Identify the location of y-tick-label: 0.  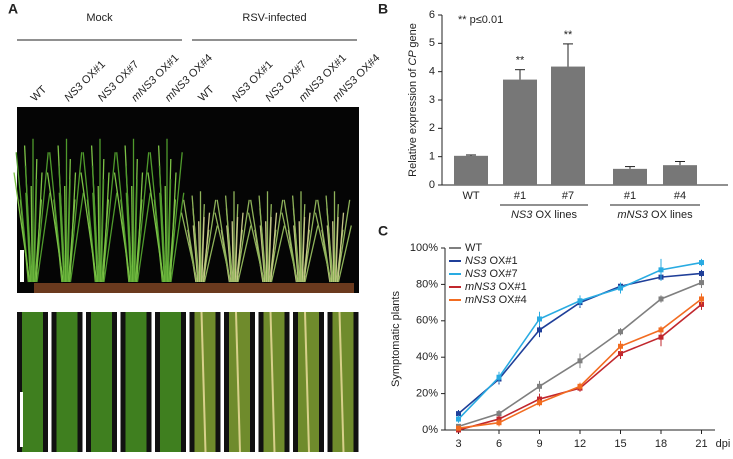
(432, 185).